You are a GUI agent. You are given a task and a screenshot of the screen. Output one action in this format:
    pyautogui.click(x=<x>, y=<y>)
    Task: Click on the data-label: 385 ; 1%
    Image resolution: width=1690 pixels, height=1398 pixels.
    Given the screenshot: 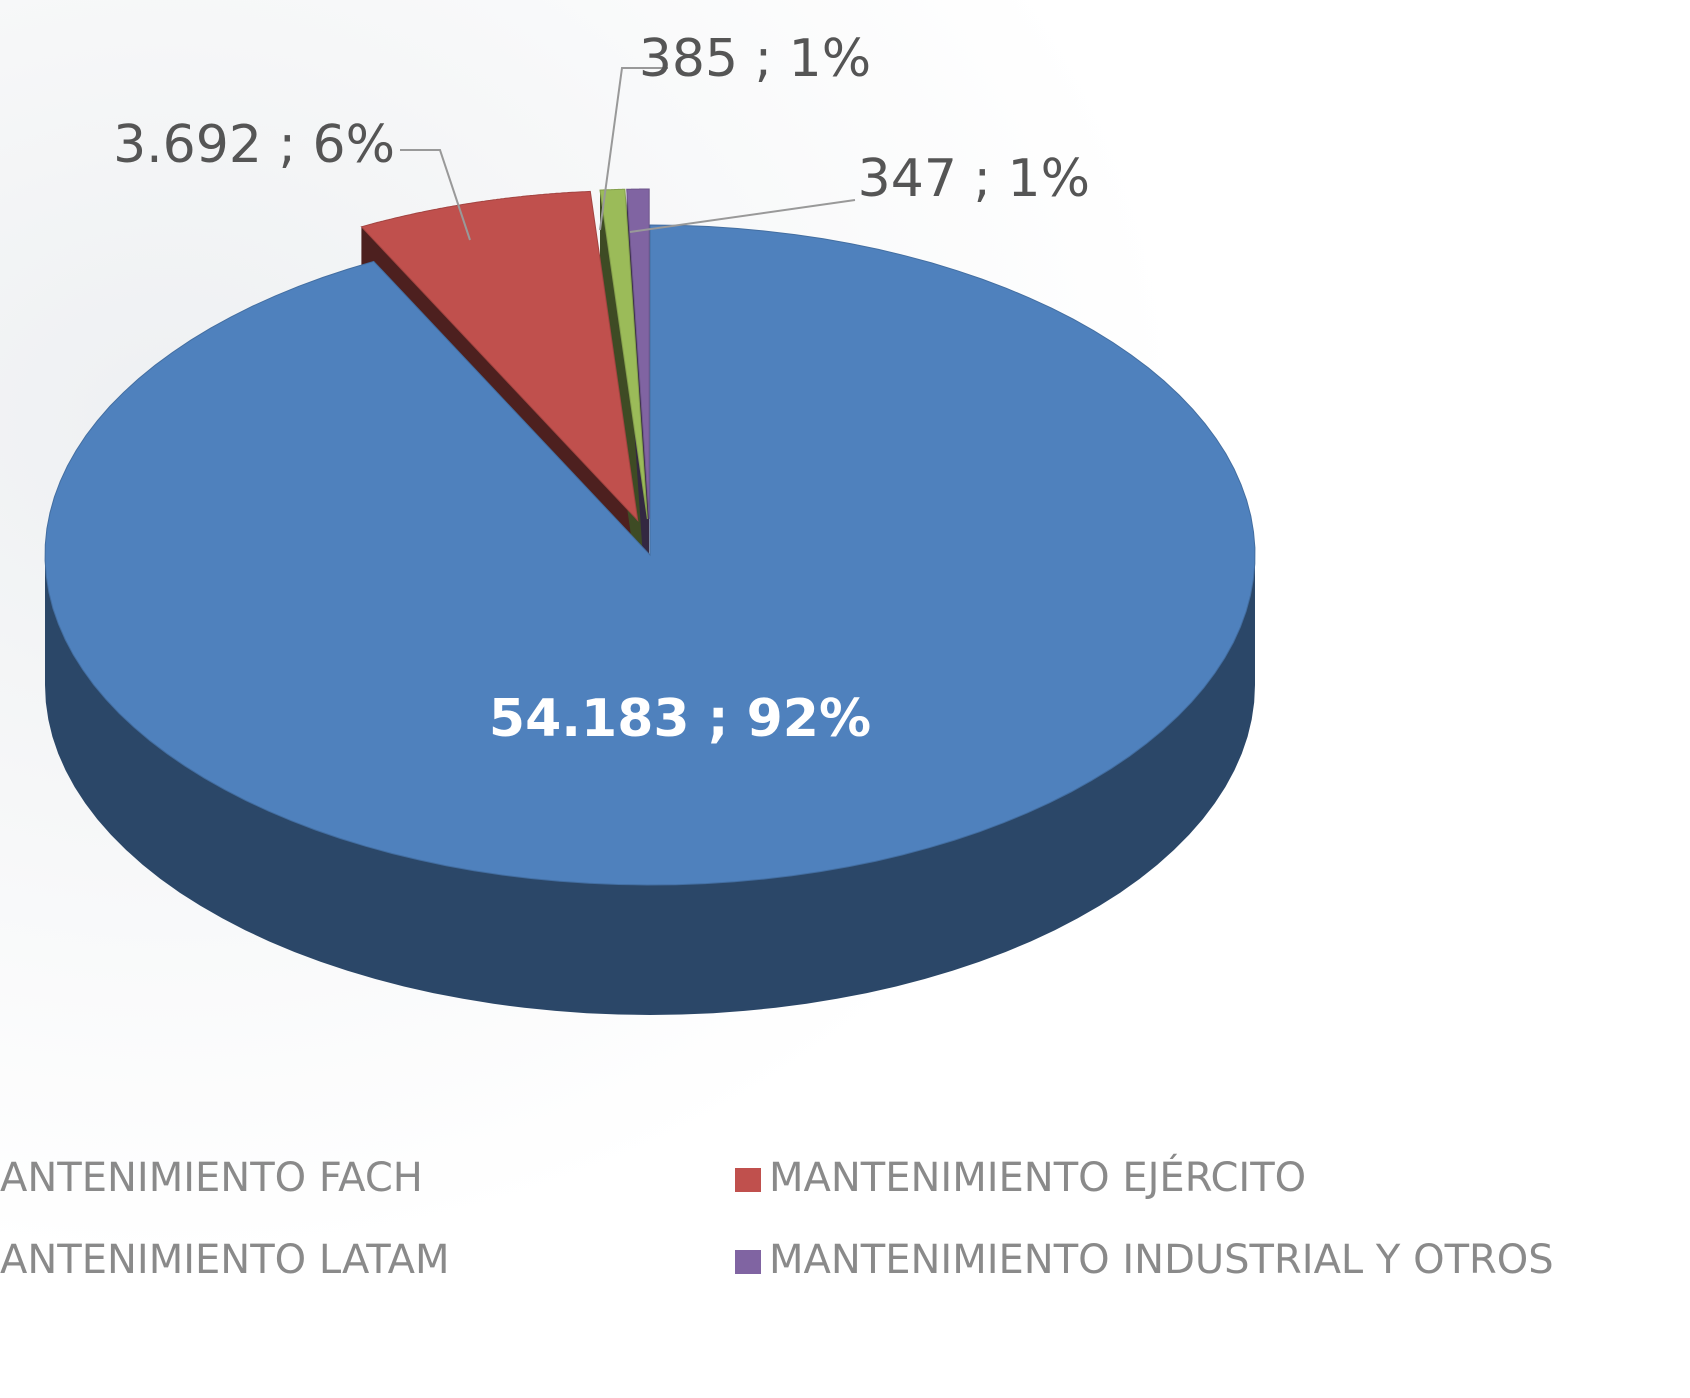 What is the action you would take?
    pyautogui.click(x=755, y=59)
    